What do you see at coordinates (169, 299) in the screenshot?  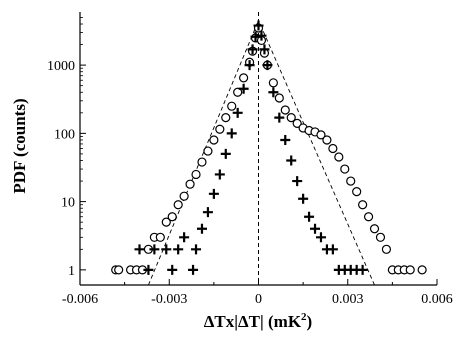 I see `x-tick-label: -0.003` at bounding box center [169, 299].